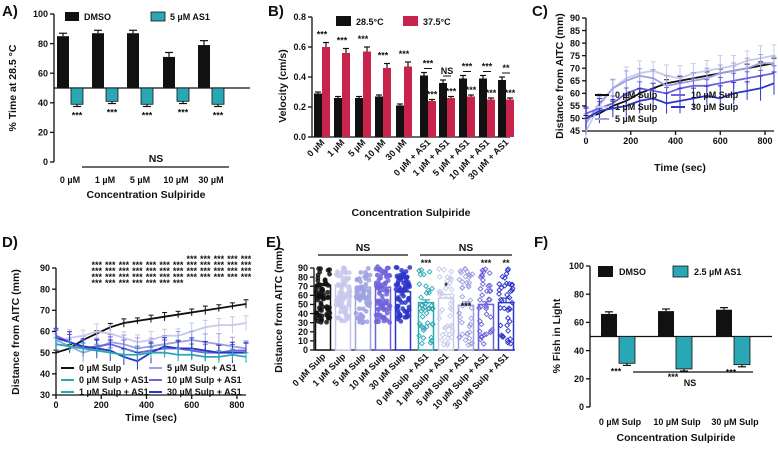 The width and height of the screenshot is (778, 460). I want to click on significance-mark: NS, so click(447, 71).